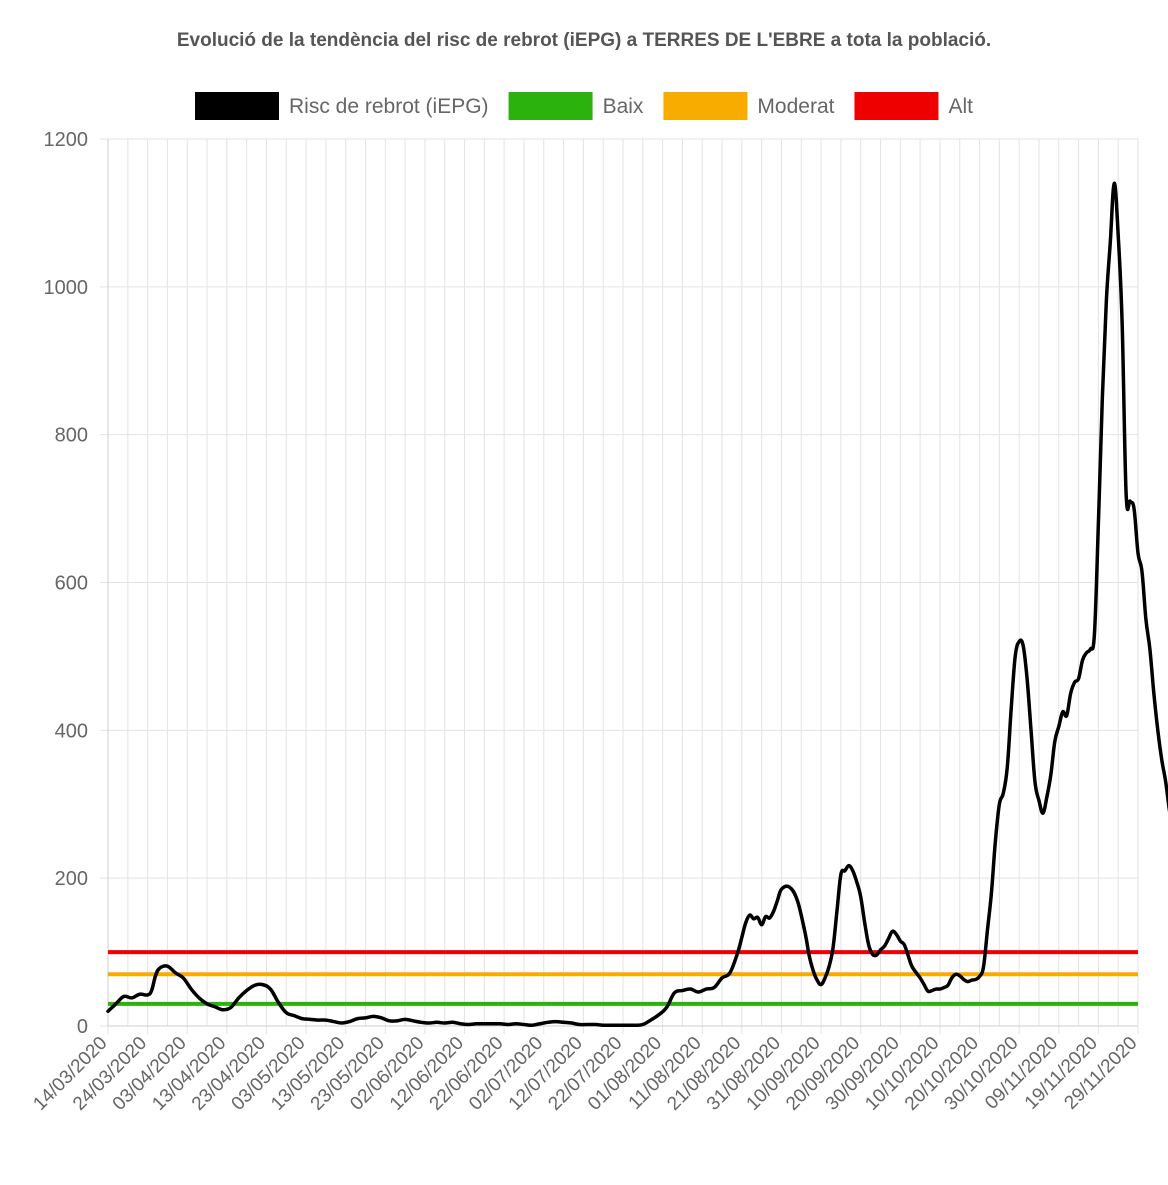 Image resolution: width=1168 pixels, height=1185 pixels. Describe the element at coordinates (237, 106) in the screenshot. I see `legend-swatch-risc-de-rebrot-iepg` at that location.